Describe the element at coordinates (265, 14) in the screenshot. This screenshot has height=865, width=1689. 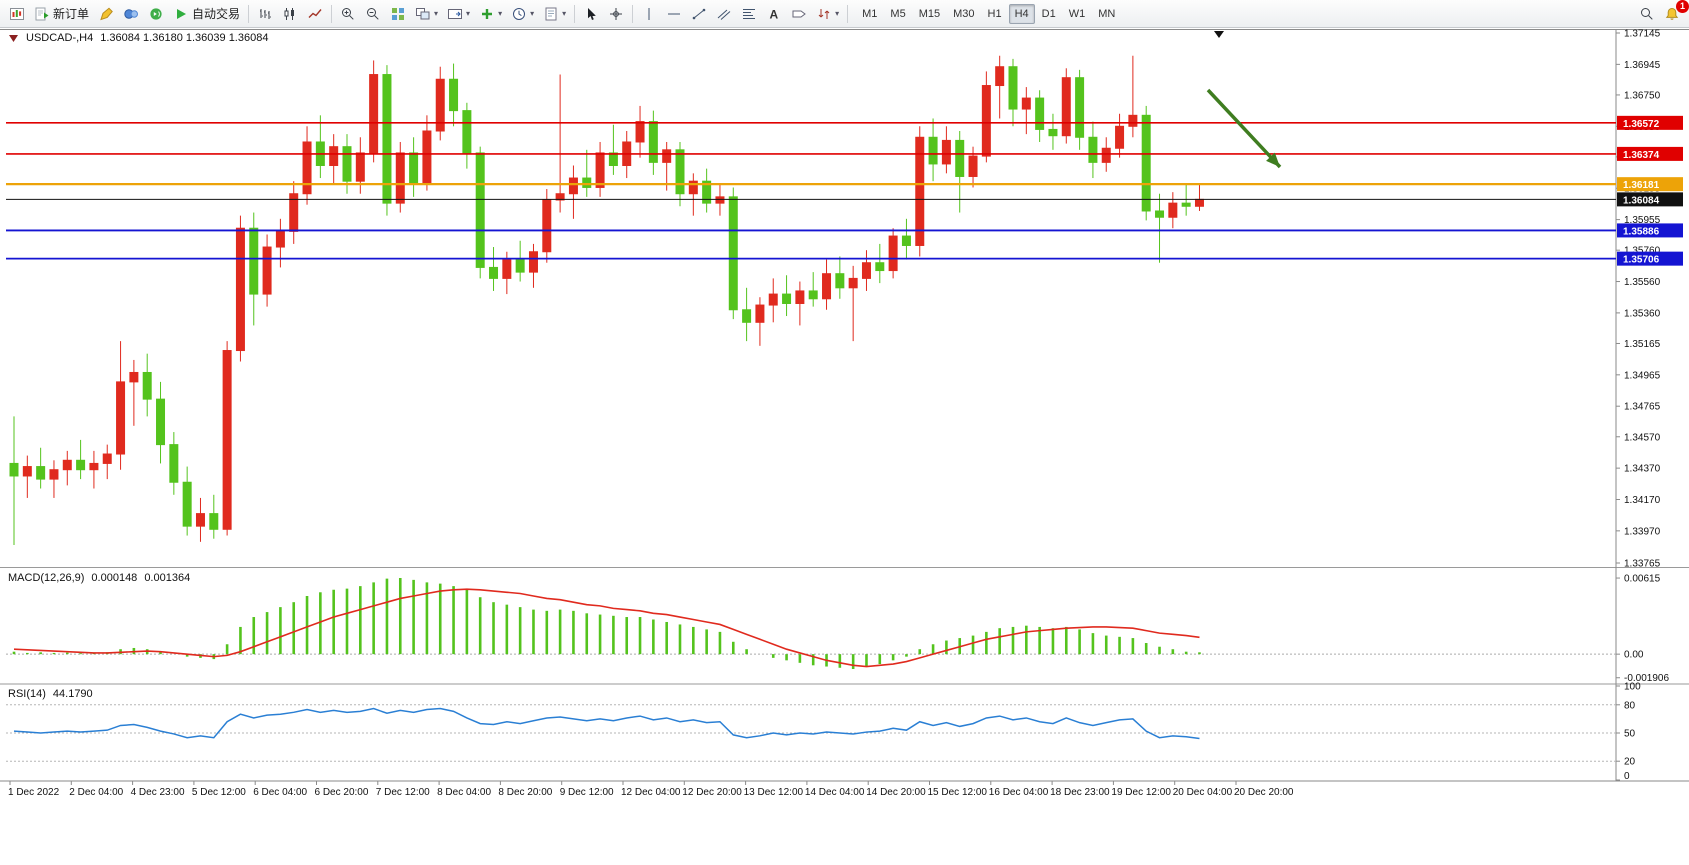
I see `bar-chart-mode-button` at that location.